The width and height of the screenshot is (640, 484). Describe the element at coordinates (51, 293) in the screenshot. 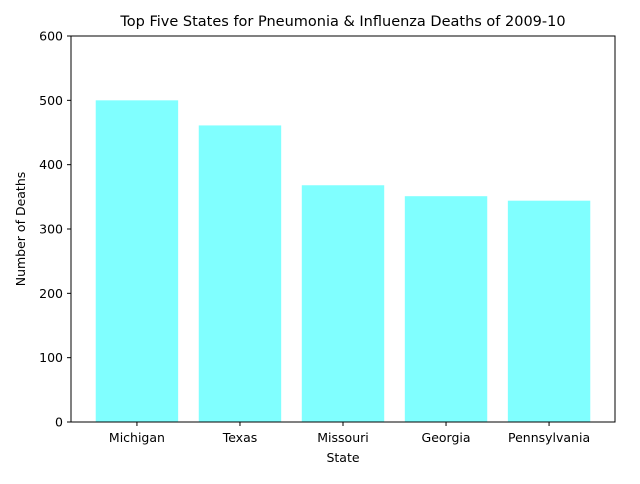

I see `y-tick-label: 200` at that location.